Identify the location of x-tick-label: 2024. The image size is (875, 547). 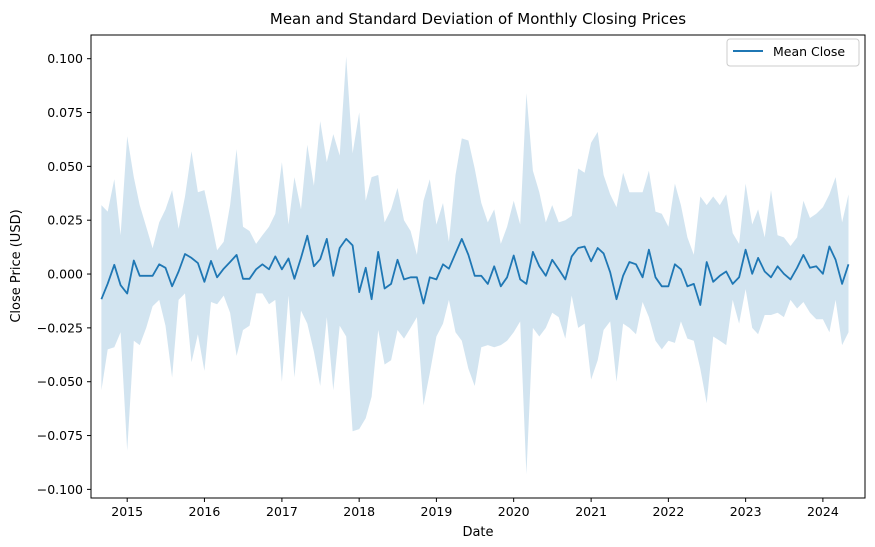
(823, 511).